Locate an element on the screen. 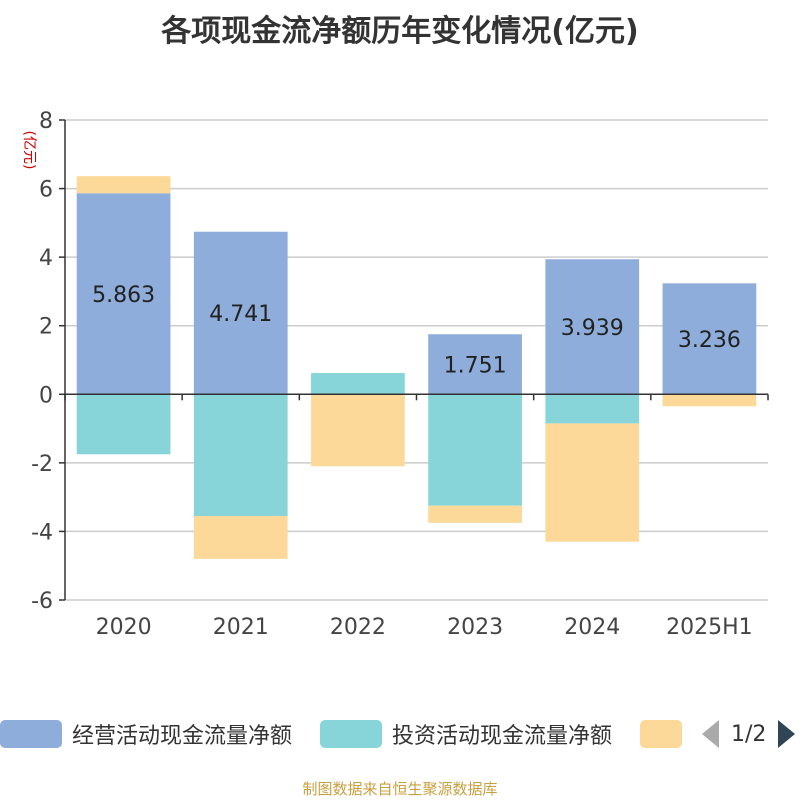  chevron-right-icon is located at coordinates (787, 734).